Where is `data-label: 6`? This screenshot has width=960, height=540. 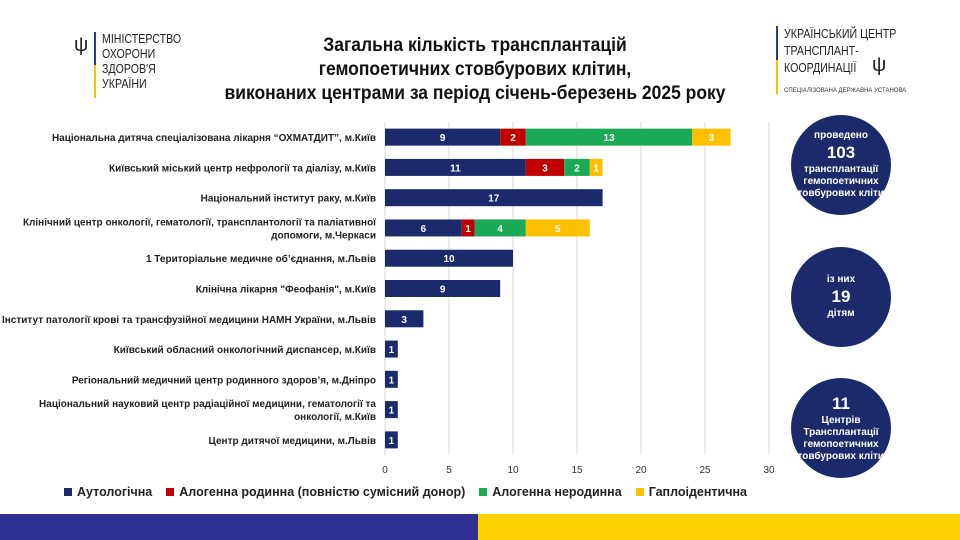 data-label: 6 is located at coordinates (424, 229).